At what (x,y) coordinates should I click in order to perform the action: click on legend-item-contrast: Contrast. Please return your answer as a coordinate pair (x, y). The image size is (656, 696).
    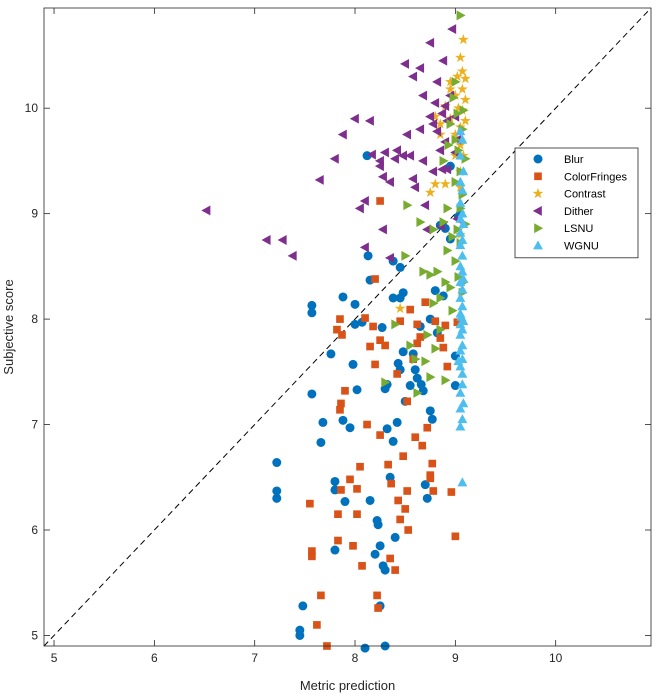
    Looking at the image, I should click on (569, 194).